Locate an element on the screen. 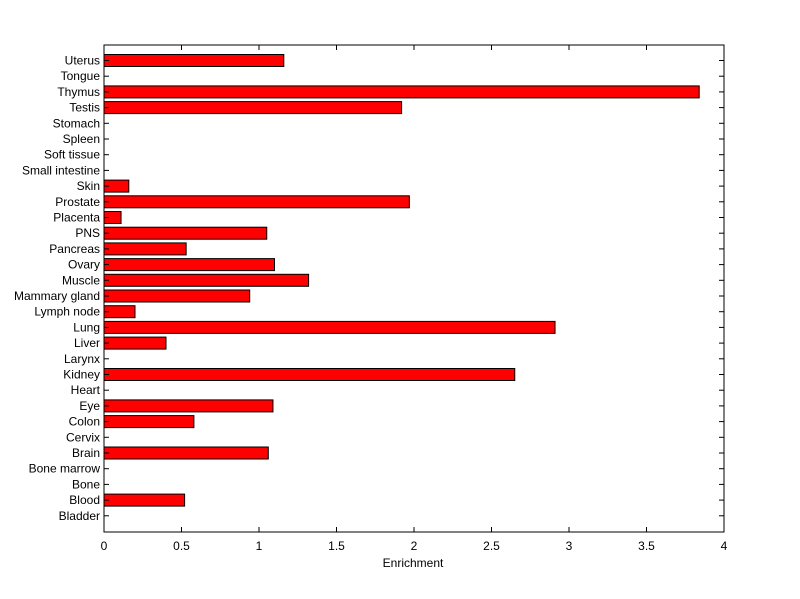 The height and width of the screenshot is (599, 800). category-label: Tongue is located at coordinates (81, 76).